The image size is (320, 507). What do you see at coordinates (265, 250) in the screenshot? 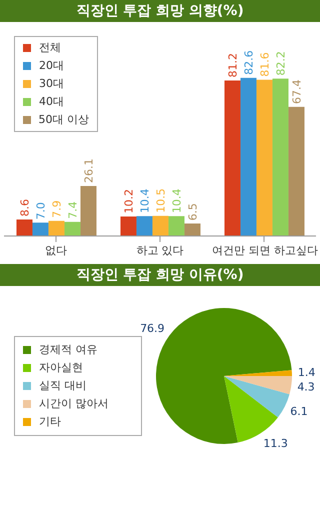
I see `x-tick-label: 여건만 되면 하고싶다` at bounding box center [265, 250].